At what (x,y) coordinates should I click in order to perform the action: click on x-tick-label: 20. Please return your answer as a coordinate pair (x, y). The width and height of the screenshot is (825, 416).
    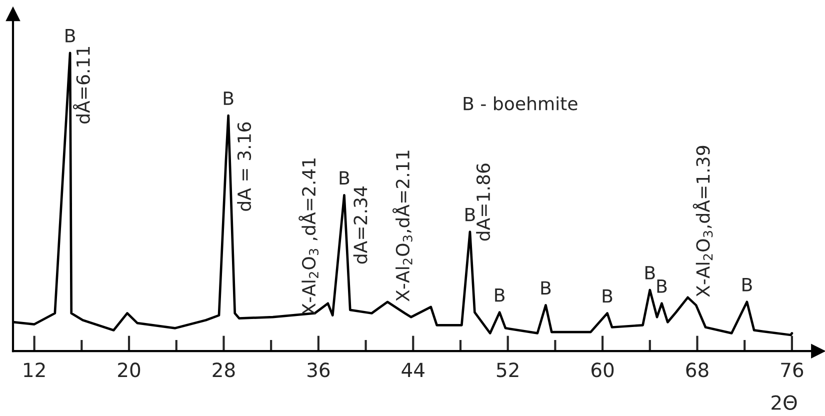
    Looking at the image, I should click on (129, 370).